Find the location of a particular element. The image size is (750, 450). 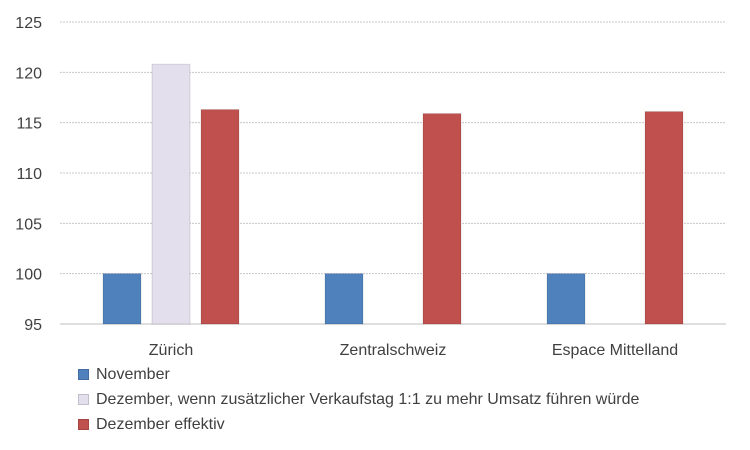

y-tick-label: 110 is located at coordinates (29, 174).